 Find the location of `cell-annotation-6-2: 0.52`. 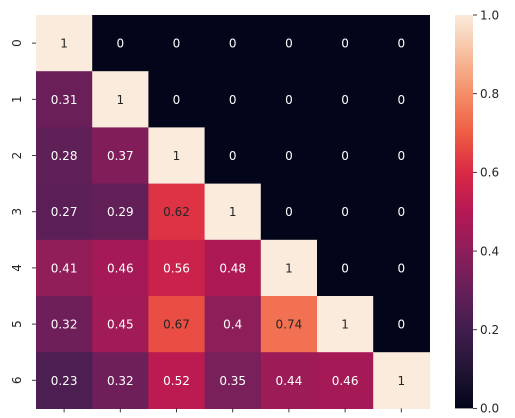

cell-annotation-6-2: 0.52 is located at coordinates (176, 381).